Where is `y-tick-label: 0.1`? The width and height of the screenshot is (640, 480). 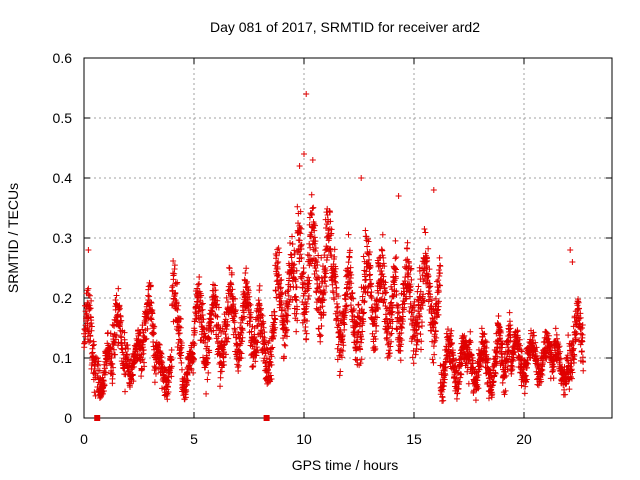 y-tick-label: 0.1 is located at coordinates (63, 358).